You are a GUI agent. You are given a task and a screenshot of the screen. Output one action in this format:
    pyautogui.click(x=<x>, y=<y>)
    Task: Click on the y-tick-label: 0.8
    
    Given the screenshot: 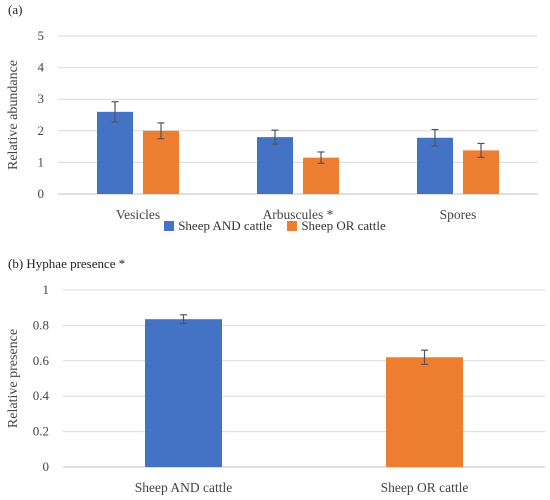 What is the action you would take?
    pyautogui.click(x=41, y=324)
    